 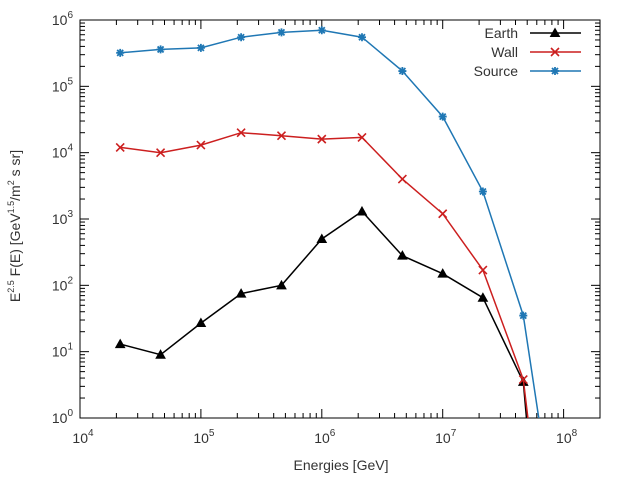 What do you see at coordinates (60, 285) in the screenshot?
I see `y-tick-label-2-base: 10` at bounding box center [60, 285].